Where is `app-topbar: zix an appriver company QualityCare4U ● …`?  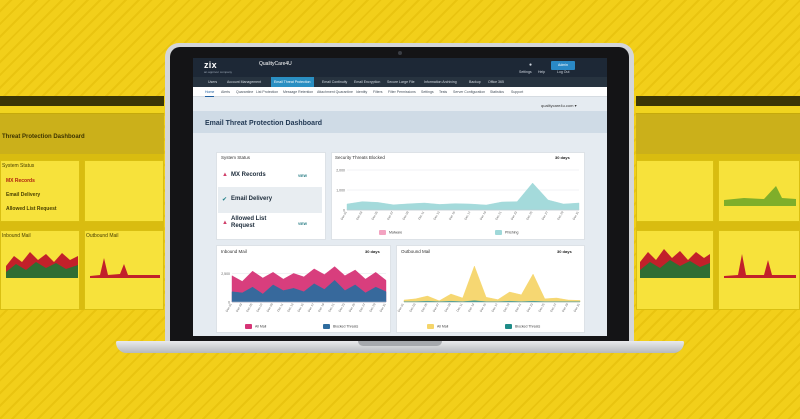 app-topbar: zix an appriver company QualityCare4U ● … is located at coordinates (400, 67).